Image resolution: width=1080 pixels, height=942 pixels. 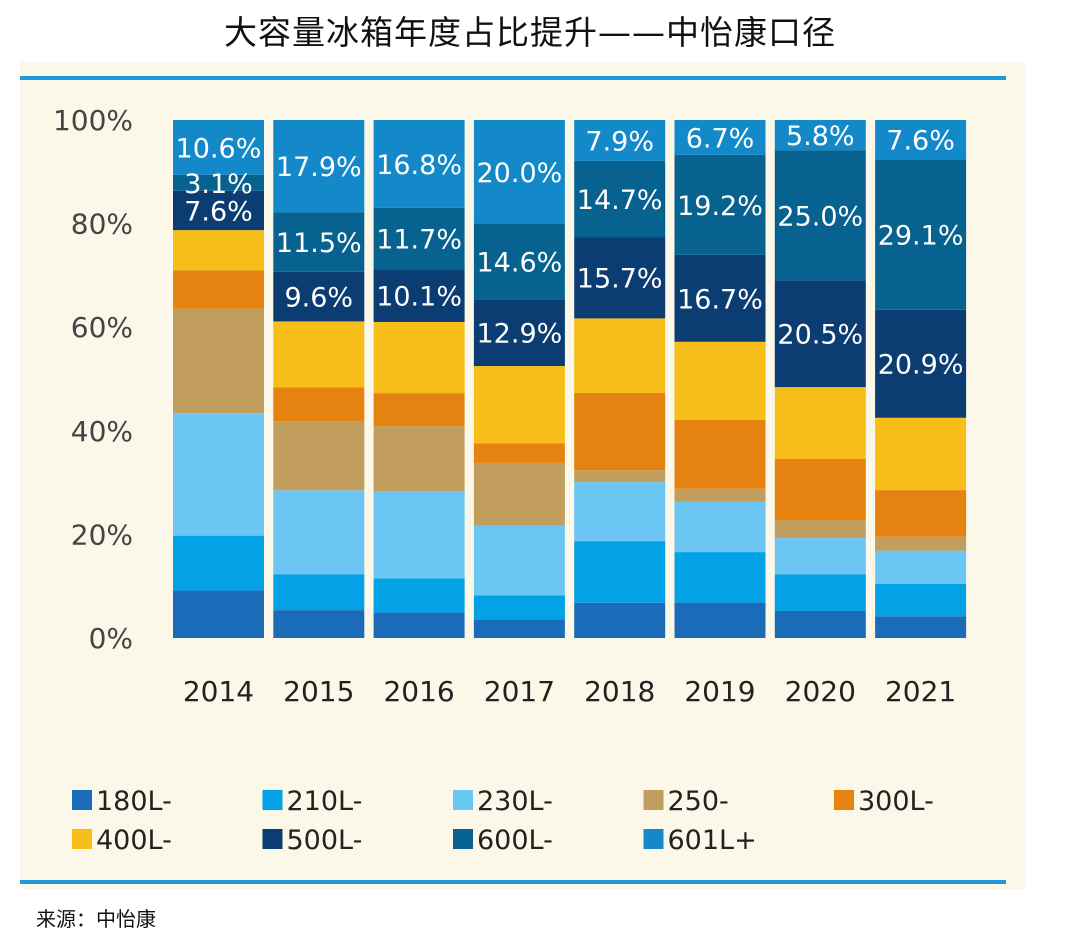 I want to click on legend-label: 400L-, so click(x=134, y=840).